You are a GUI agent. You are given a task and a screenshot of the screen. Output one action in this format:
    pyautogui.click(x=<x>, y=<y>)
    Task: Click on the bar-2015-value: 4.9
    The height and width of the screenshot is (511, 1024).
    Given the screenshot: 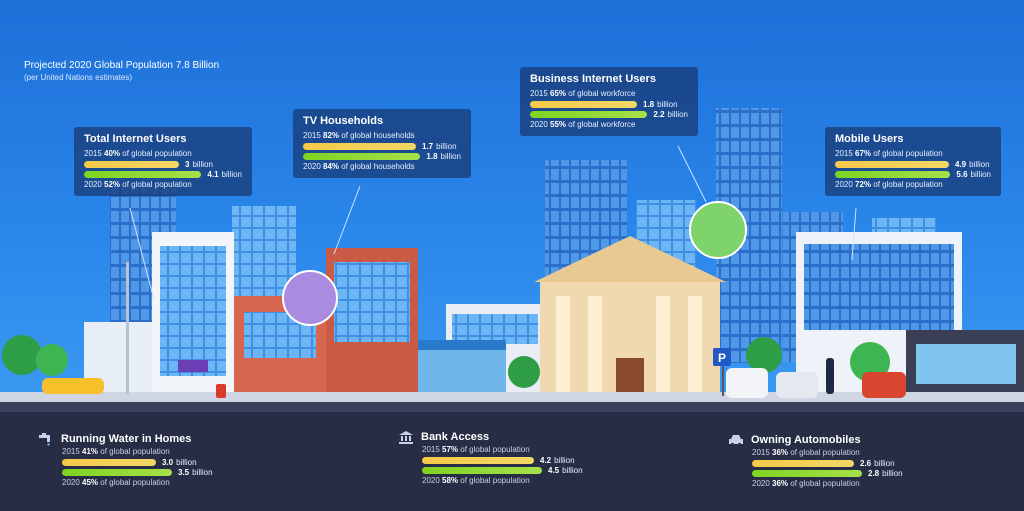 What is the action you would take?
    pyautogui.click(x=961, y=164)
    